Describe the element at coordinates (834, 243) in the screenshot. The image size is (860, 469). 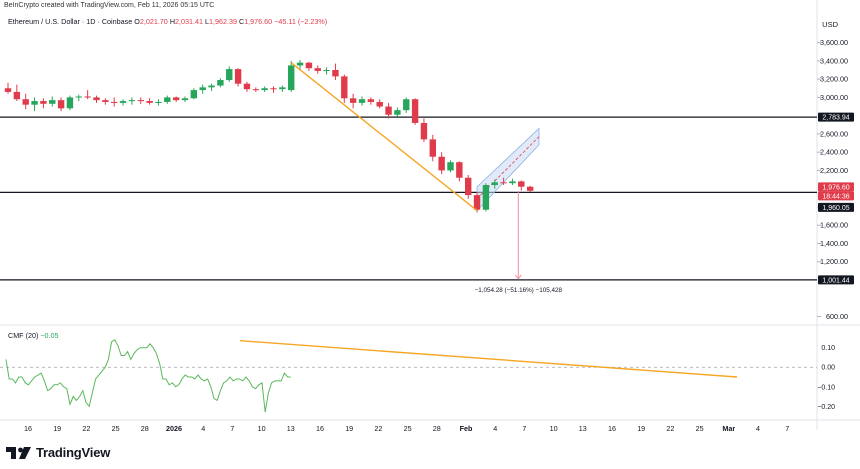
I see `price-tick-label: 1,400.00` at that location.